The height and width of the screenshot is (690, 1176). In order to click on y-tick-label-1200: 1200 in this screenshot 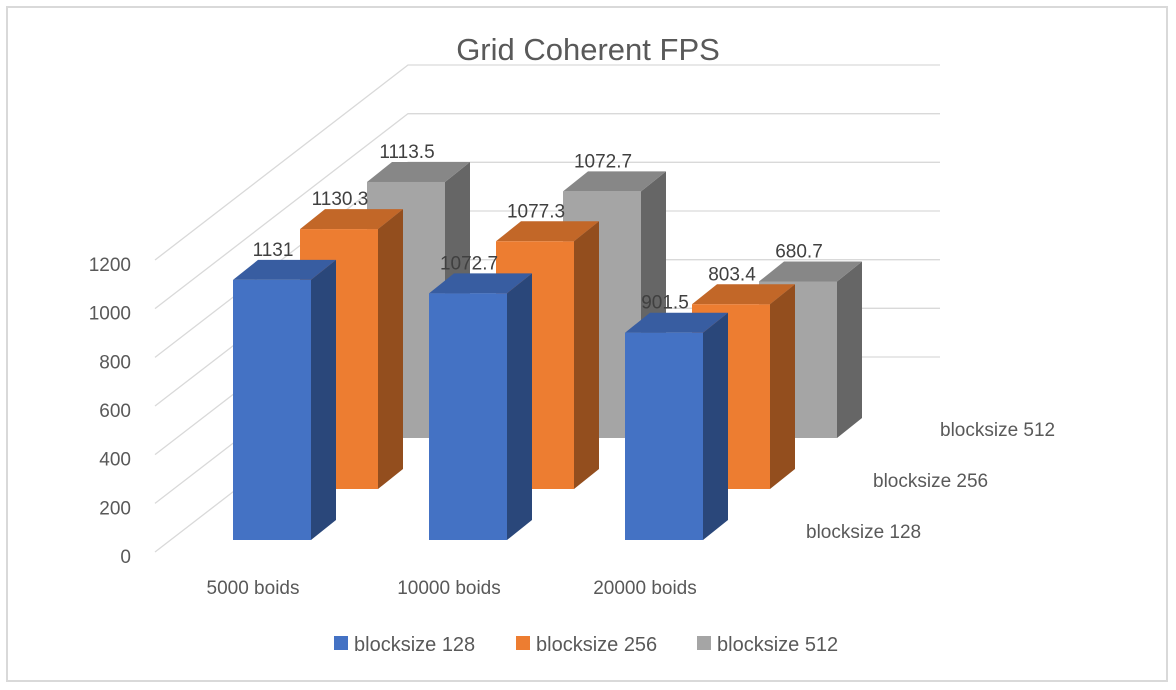, I will do `click(110, 265)`.